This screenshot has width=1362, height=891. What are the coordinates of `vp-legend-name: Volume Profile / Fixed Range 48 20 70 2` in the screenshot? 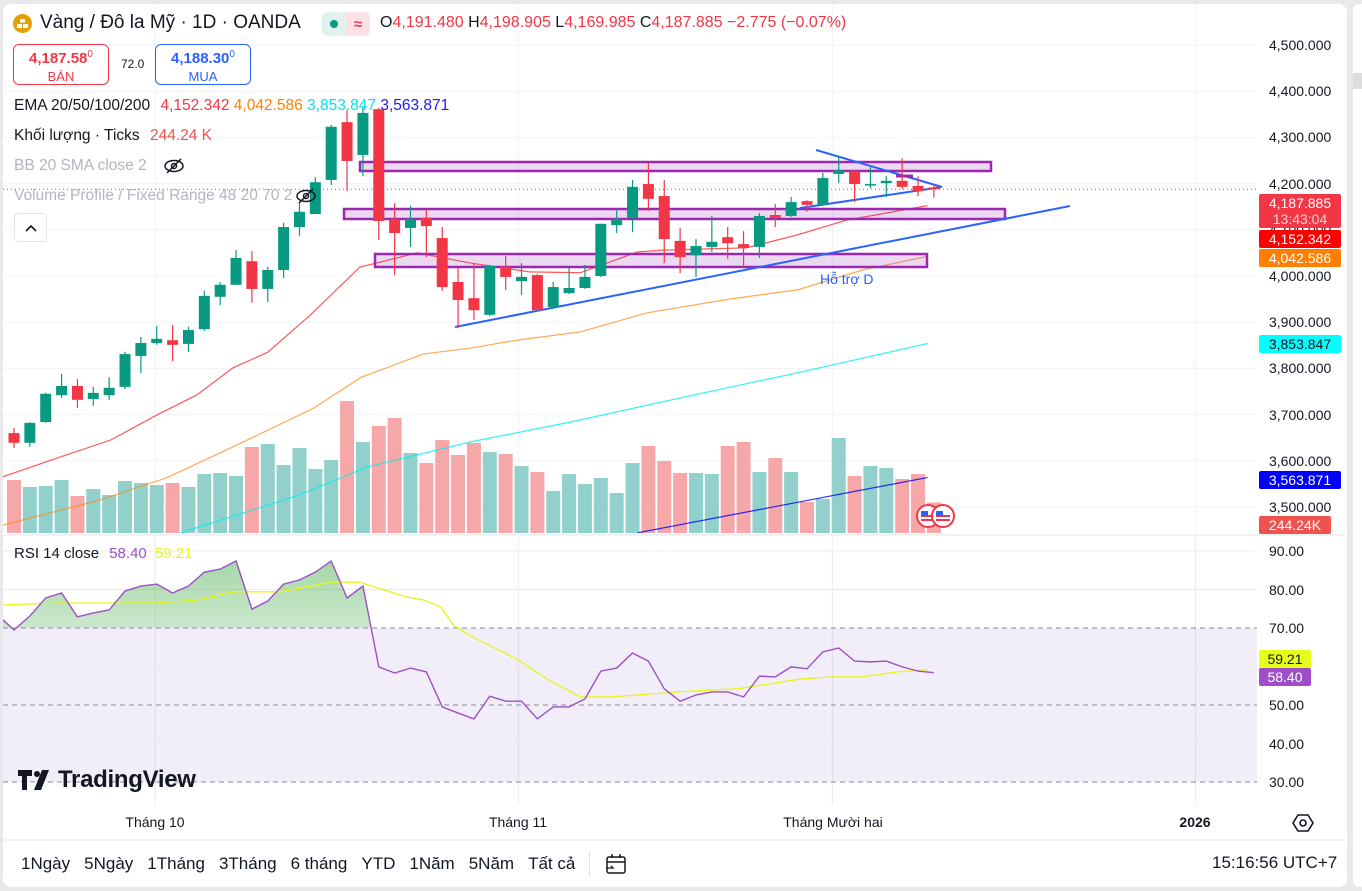 It's located at (153, 195).